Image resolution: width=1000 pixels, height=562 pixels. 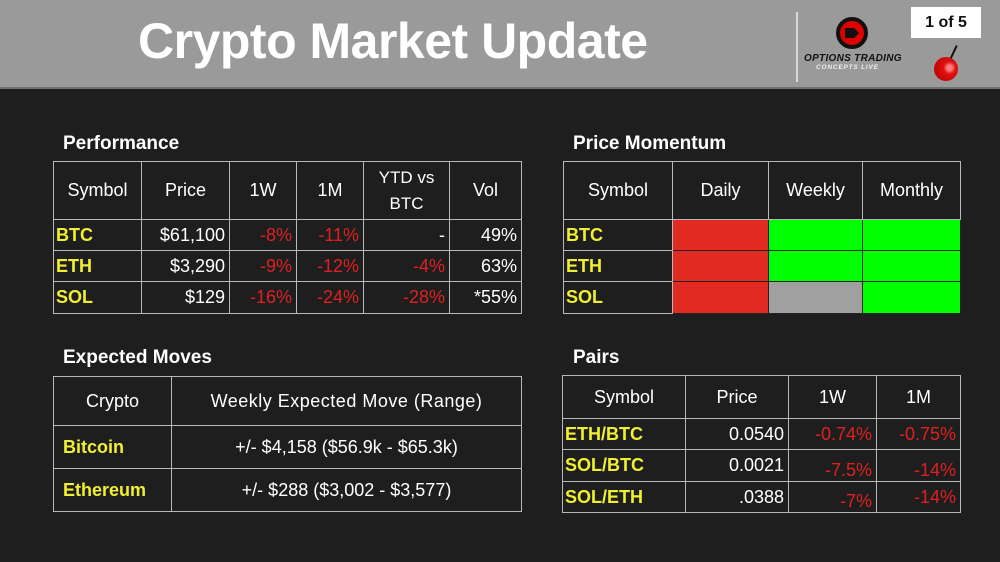 What do you see at coordinates (185, 297) in the screenshot?
I see `price-cell: $129` at bounding box center [185, 297].